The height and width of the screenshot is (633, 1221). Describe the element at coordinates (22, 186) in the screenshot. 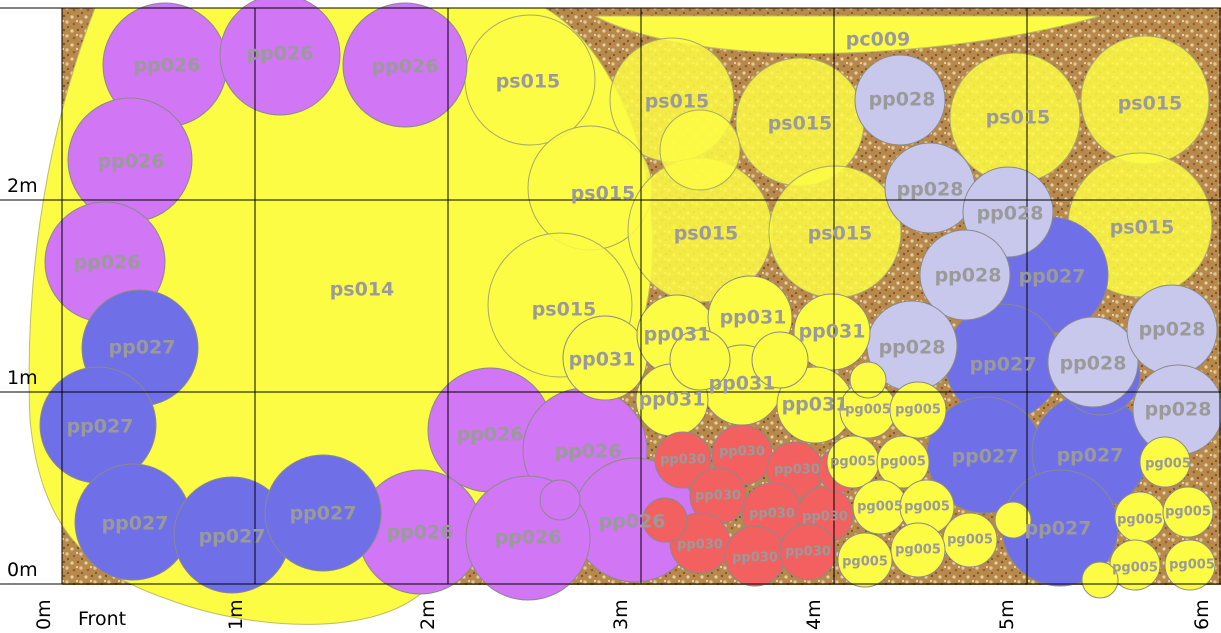

I see `y-label-2m: 2m` at that location.